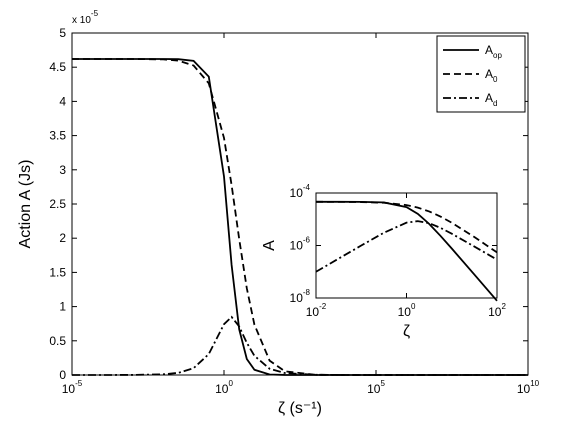 The height and width of the screenshot is (437, 581). What do you see at coordinates (62, 307) in the screenshot?
I see `y-tick-label: 1` at bounding box center [62, 307].